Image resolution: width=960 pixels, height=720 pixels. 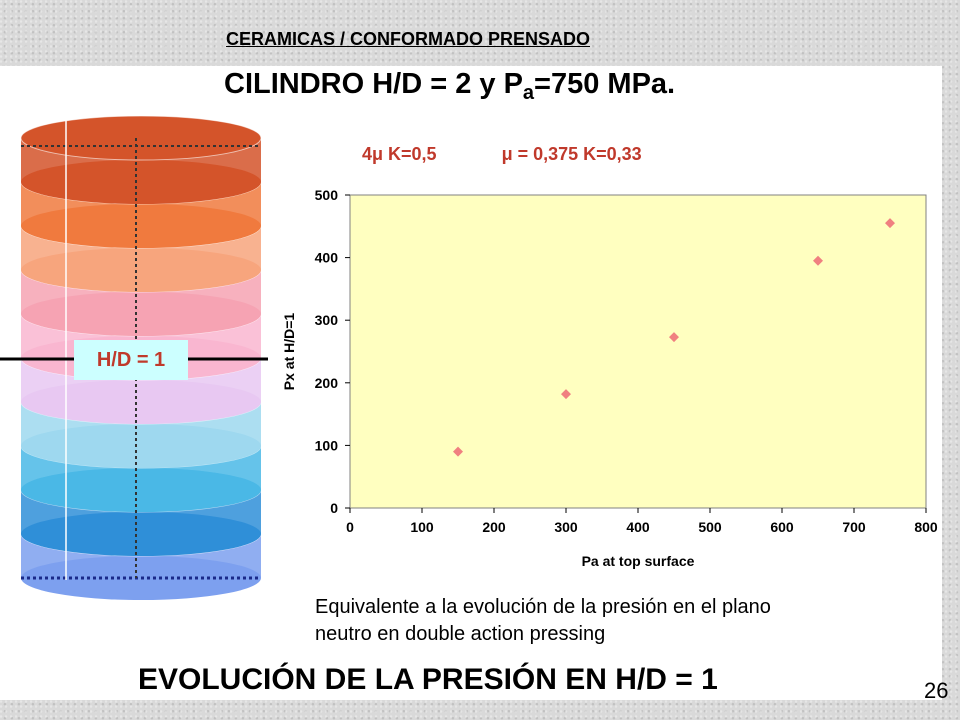 I want to click on x-tick-label: 0, so click(x=350, y=527).